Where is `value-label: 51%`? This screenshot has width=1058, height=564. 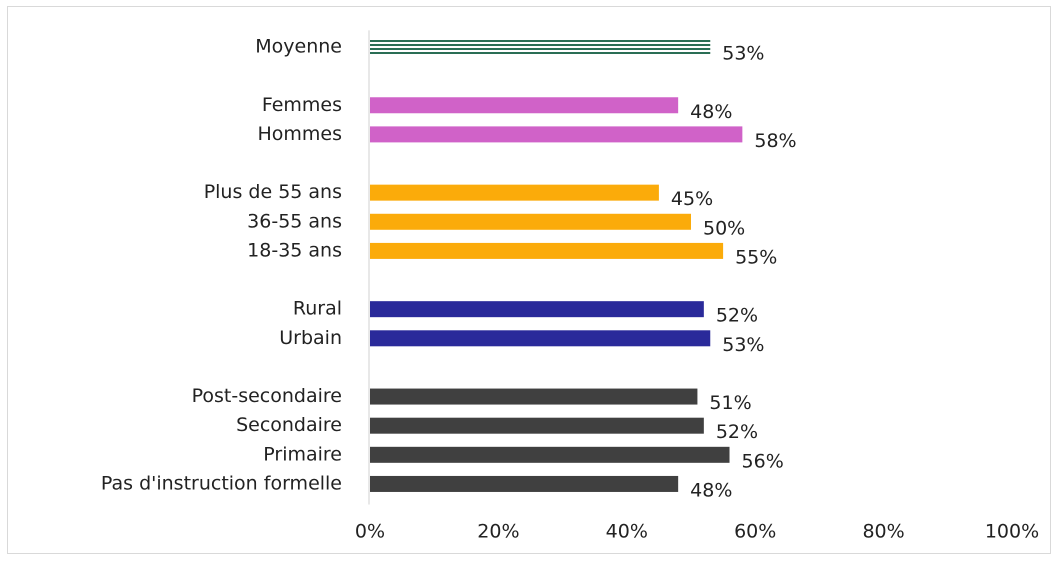
value-label: 51% is located at coordinates (730, 403).